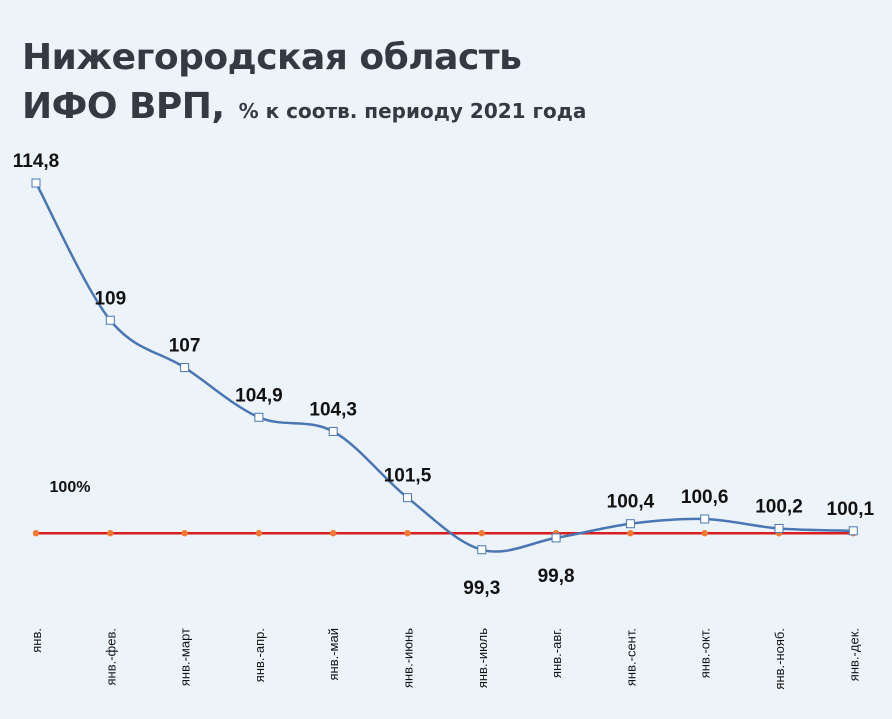  I want to click on data-label: 107, so click(185, 346).